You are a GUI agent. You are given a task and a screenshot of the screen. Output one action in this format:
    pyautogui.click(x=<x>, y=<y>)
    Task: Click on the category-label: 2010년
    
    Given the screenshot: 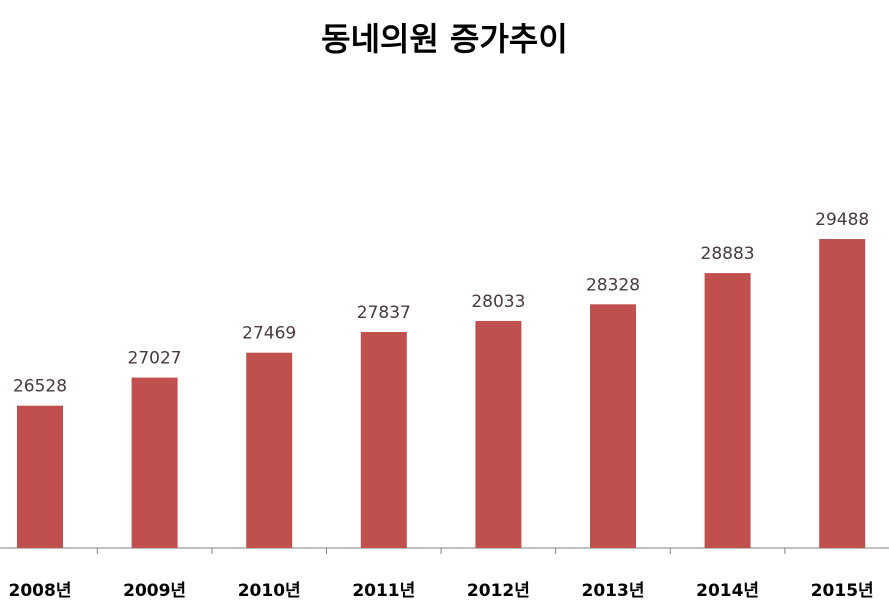 What is the action you would take?
    pyautogui.click(x=269, y=591)
    